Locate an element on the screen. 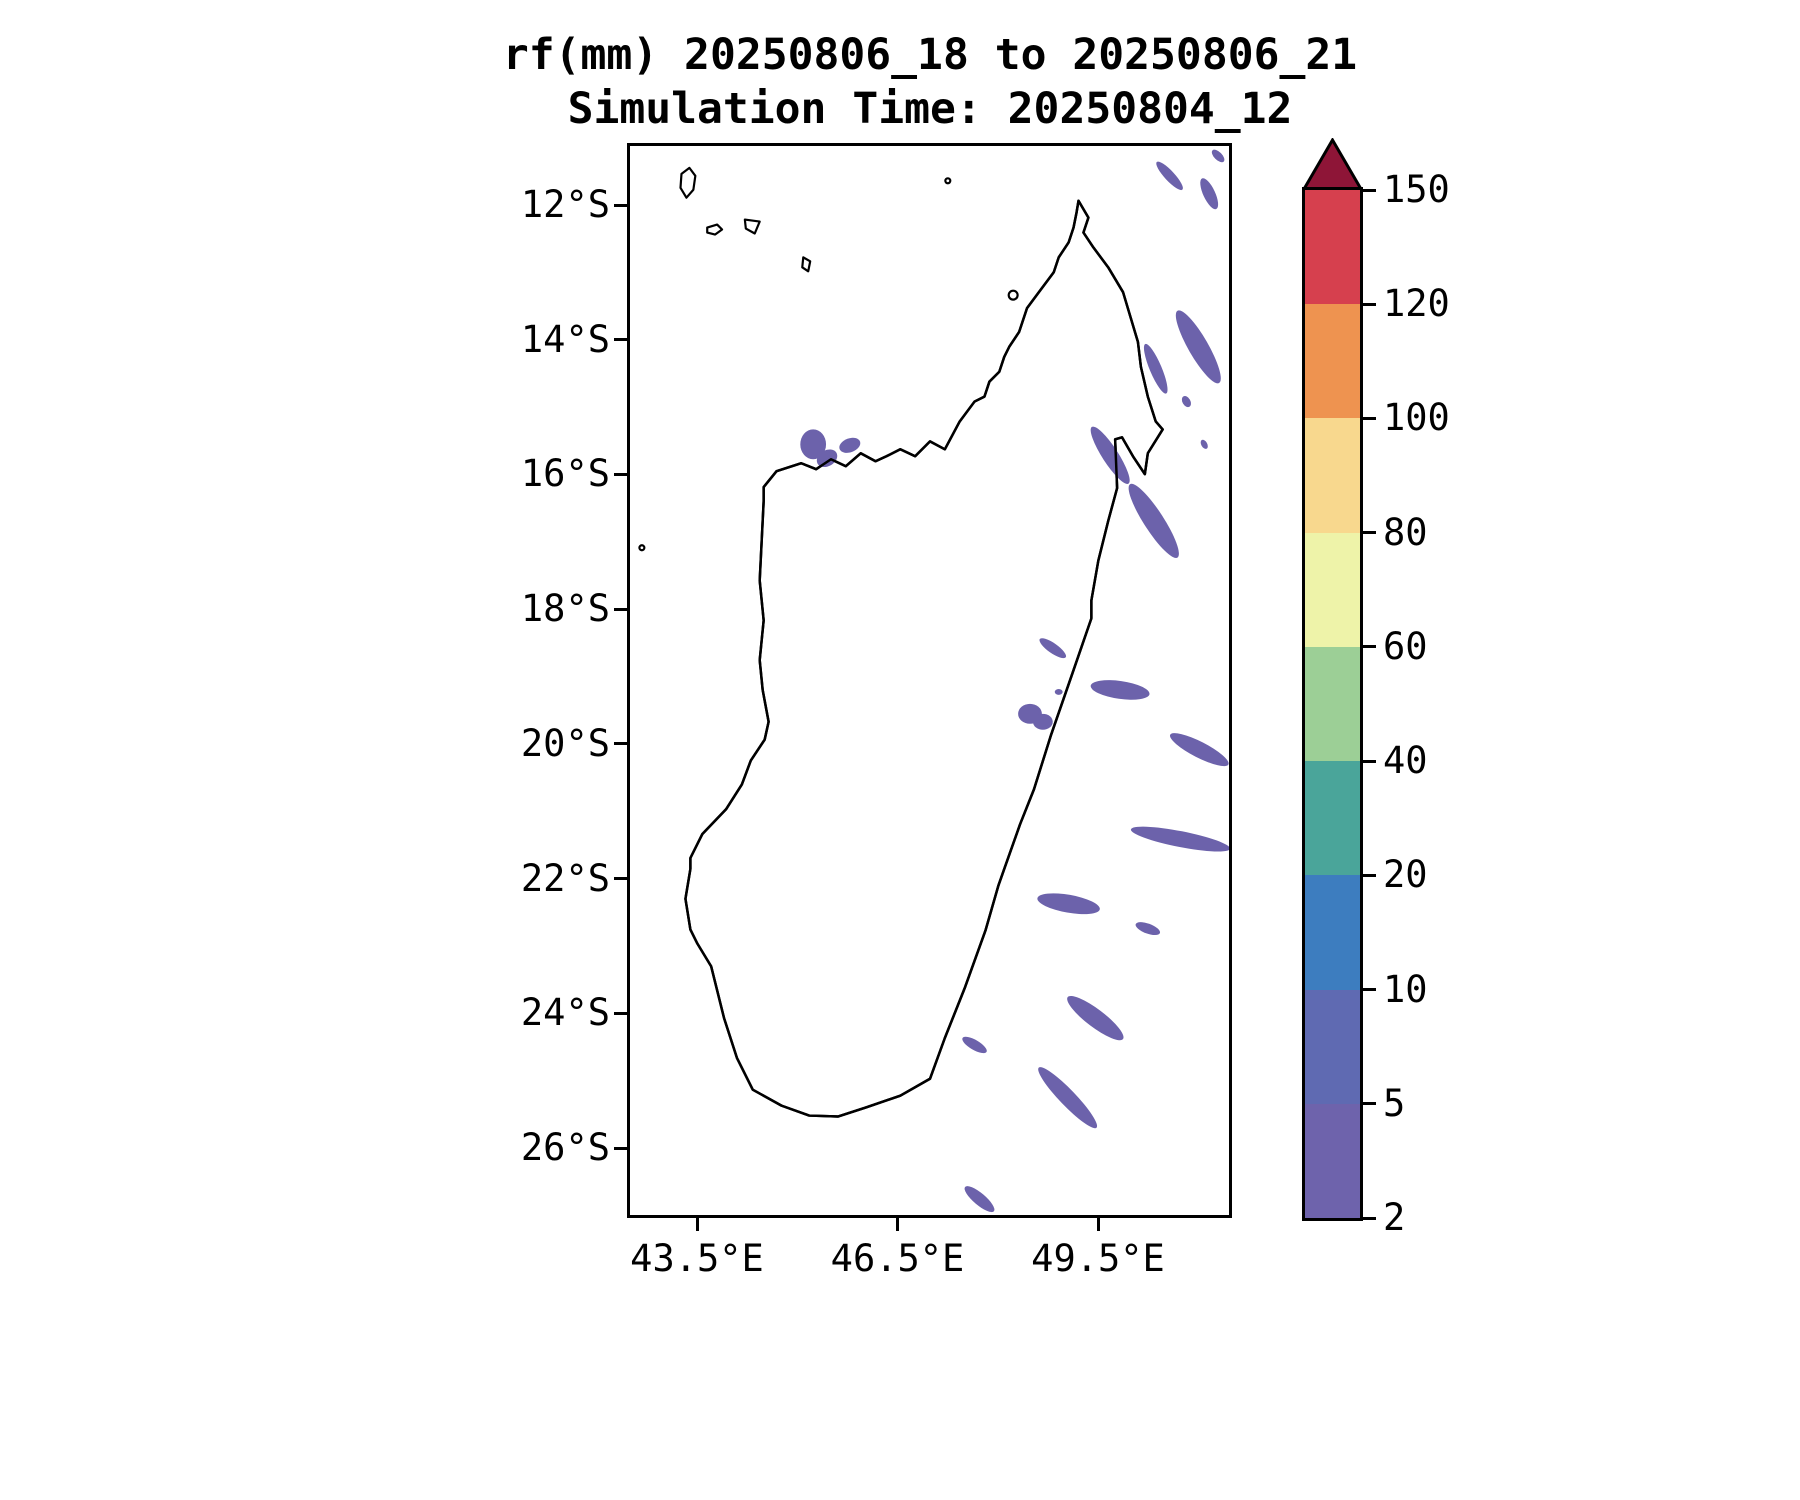 The height and width of the screenshot is (1500, 1800). figure-title: rf(mm) 20250806_18 to 20250806_21 is located at coordinates (930, 55).